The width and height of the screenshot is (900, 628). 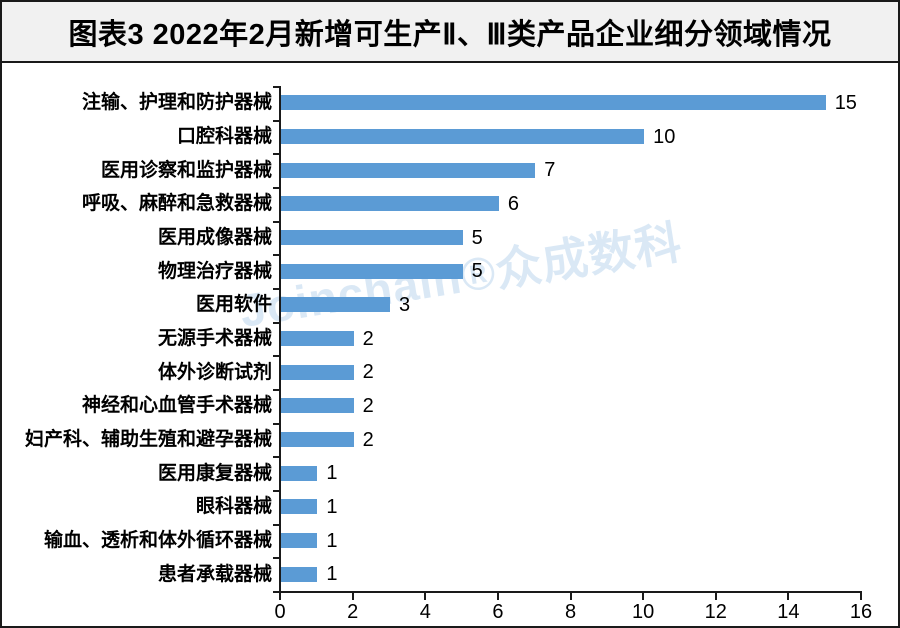 What do you see at coordinates (845, 102) in the screenshot?
I see `value-label: 15` at bounding box center [845, 102].